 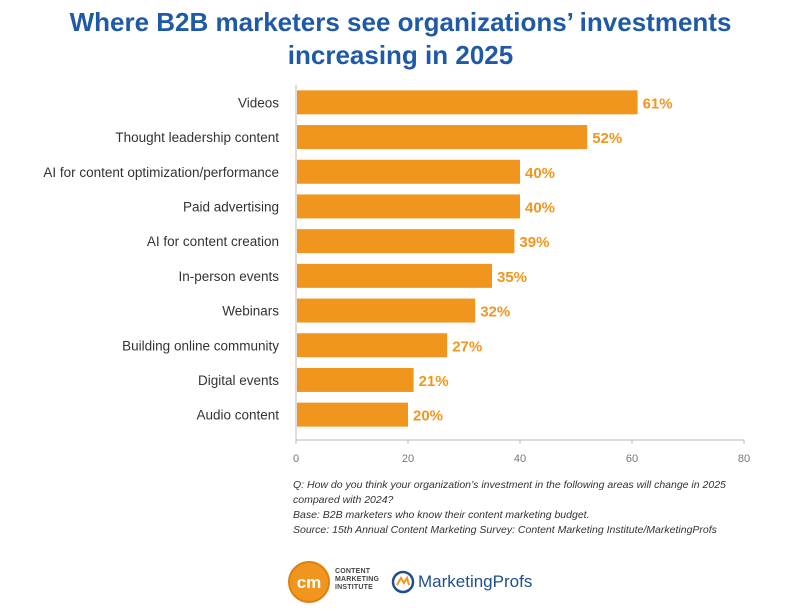 What do you see at coordinates (403, 582) in the screenshot?
I see `marketingprofs-logo-icon` at bounding box center [403, 582].